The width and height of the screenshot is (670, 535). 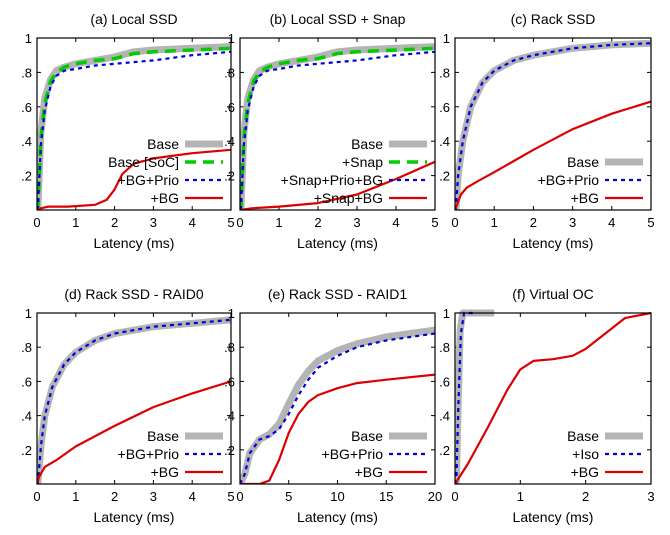 What do you see at coordinates (337, 294) in the screenshot?
I see `chart-title: (e) Rack SSD - RAID1` at bounding box center [337, 294].